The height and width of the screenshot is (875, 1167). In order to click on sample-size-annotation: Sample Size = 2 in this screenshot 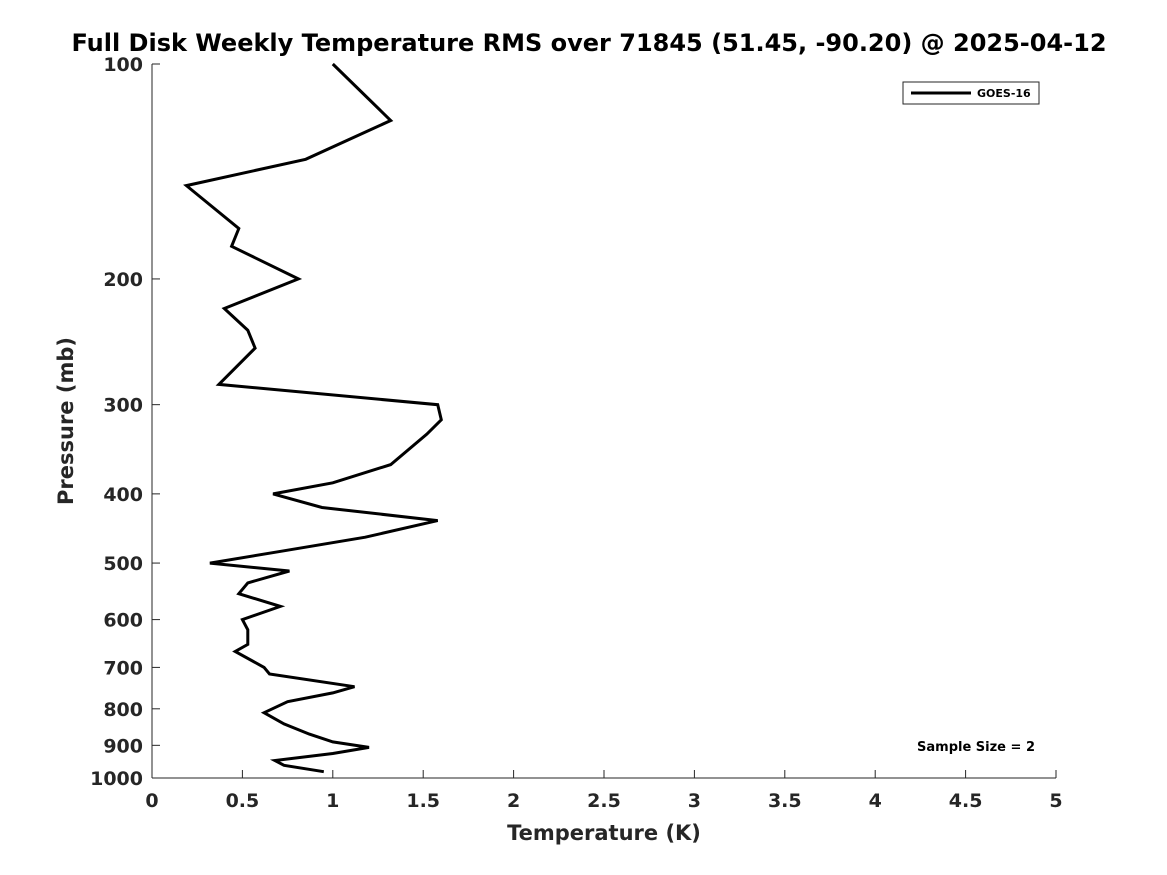, I will do `click(976, 747)`.